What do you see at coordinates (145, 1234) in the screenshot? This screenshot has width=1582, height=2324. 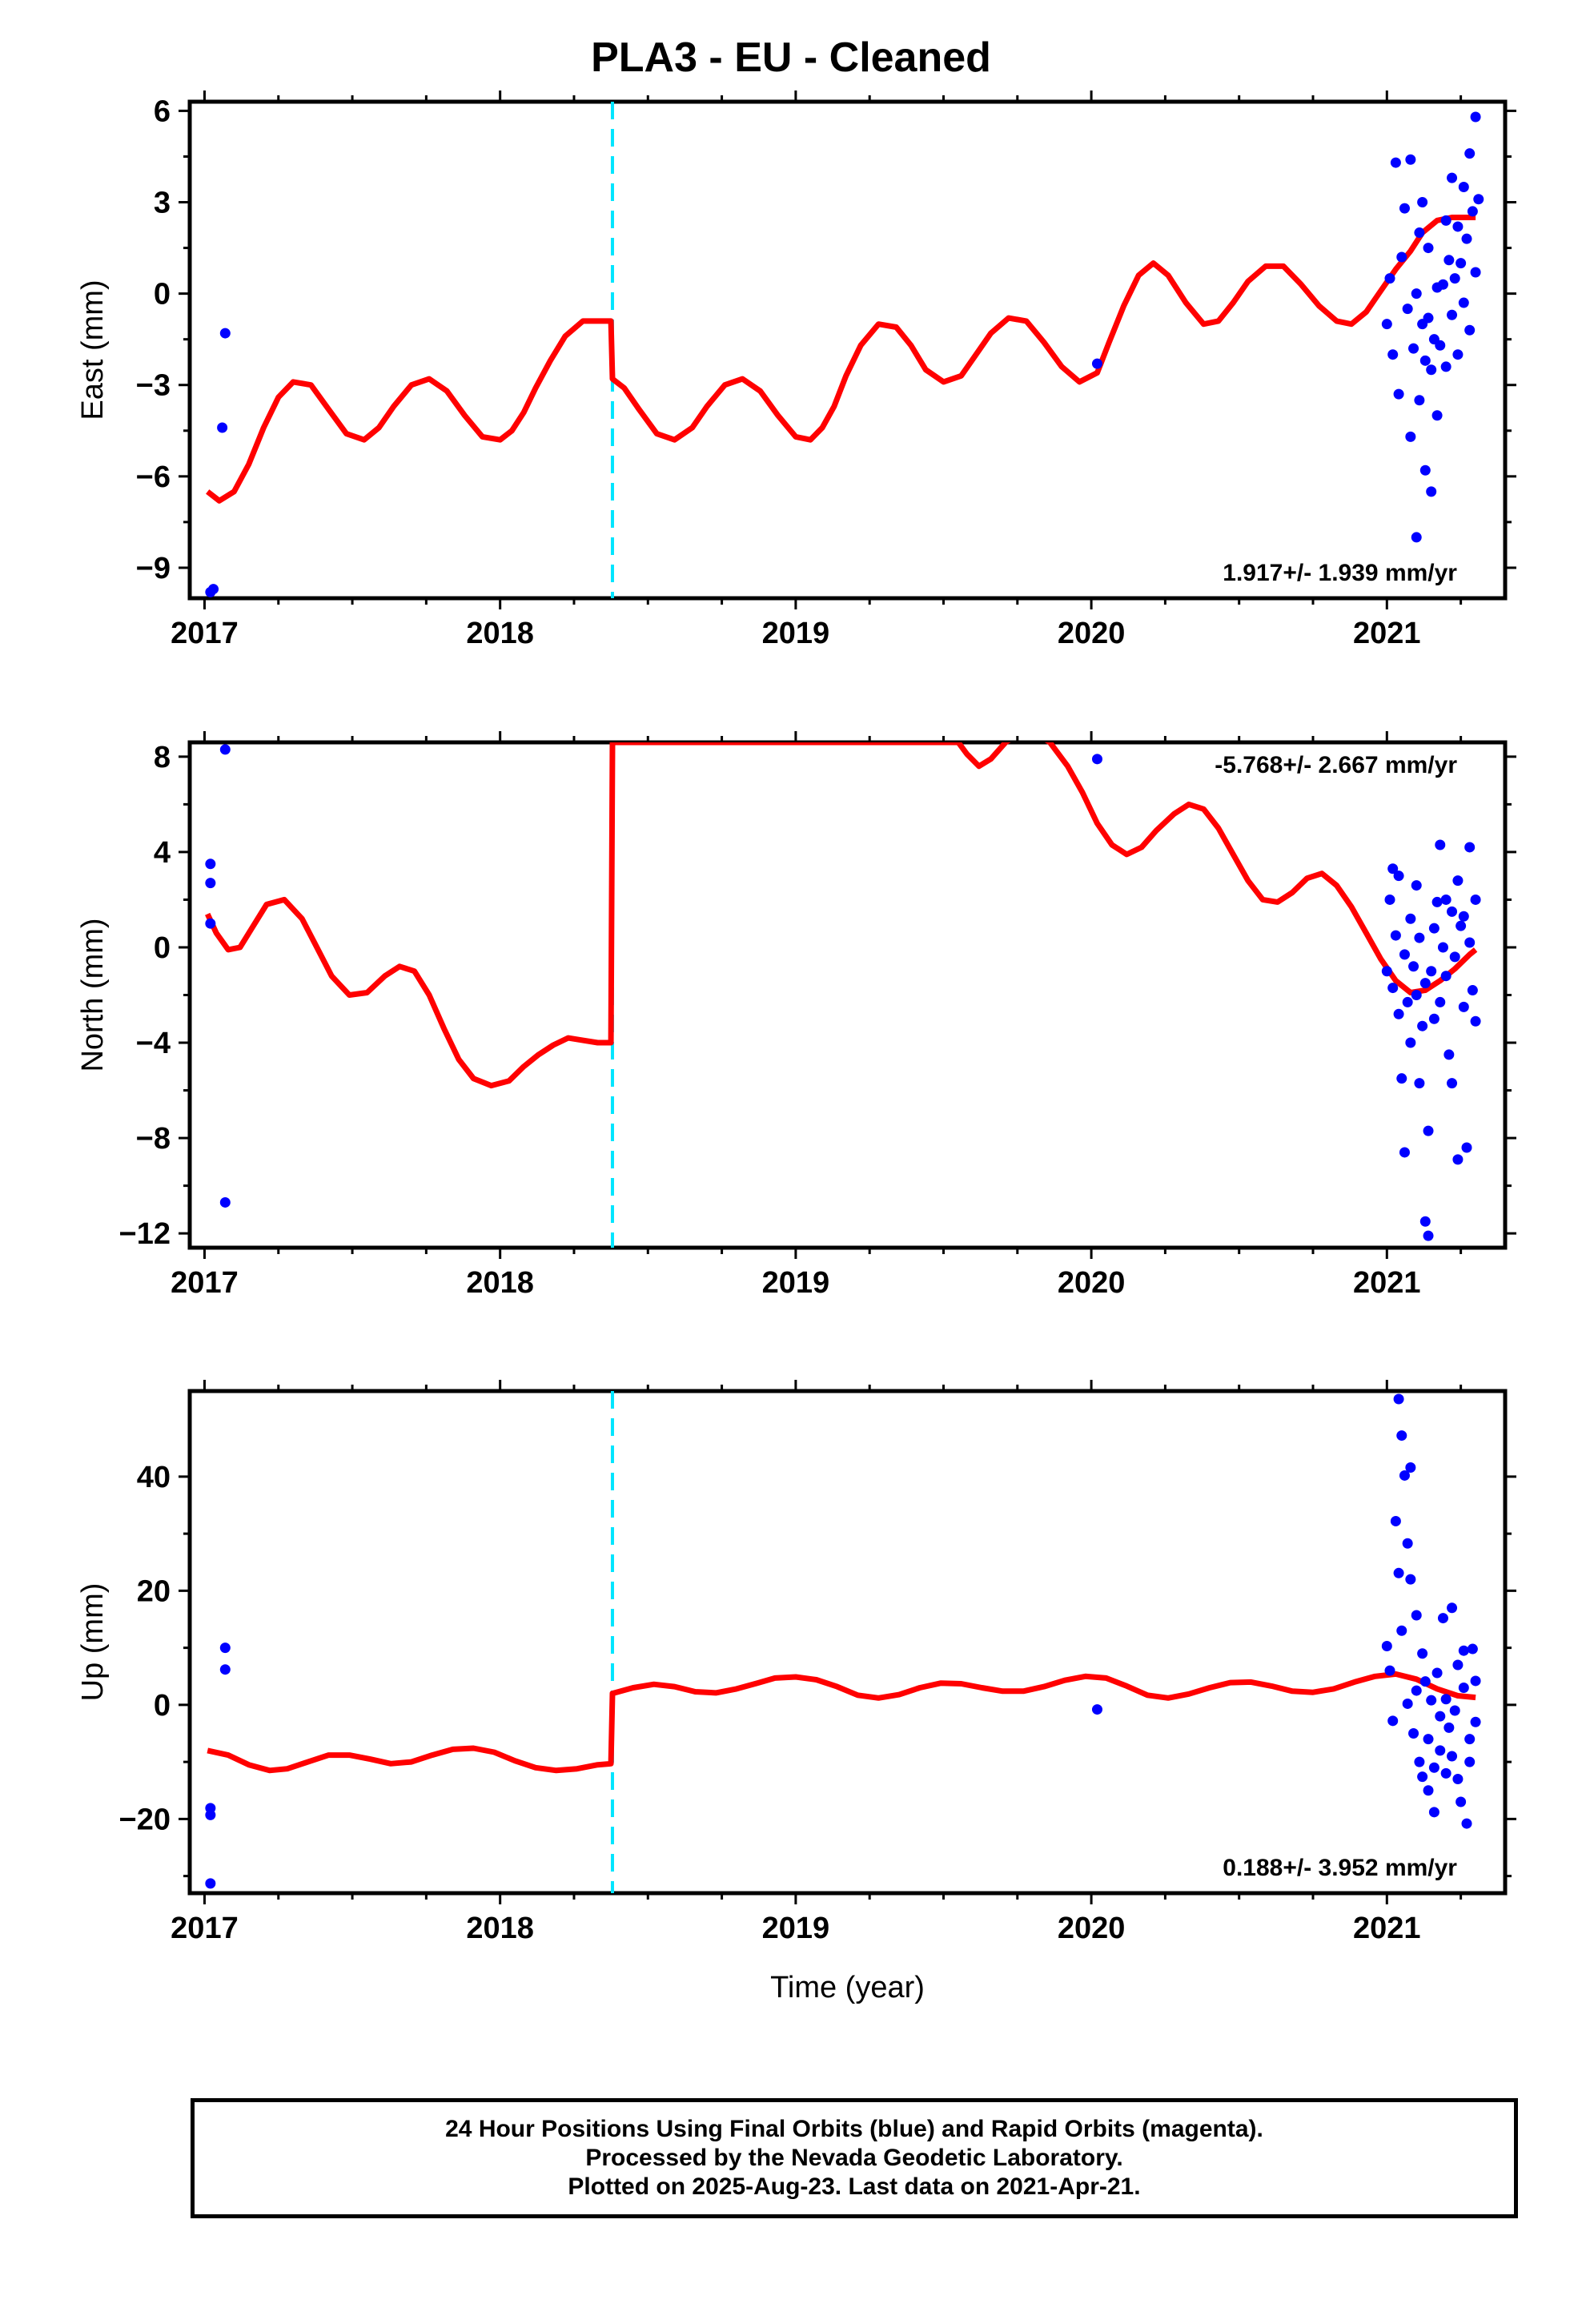 I see `y-tick-label: −12` at bounding box center [145, 1234].